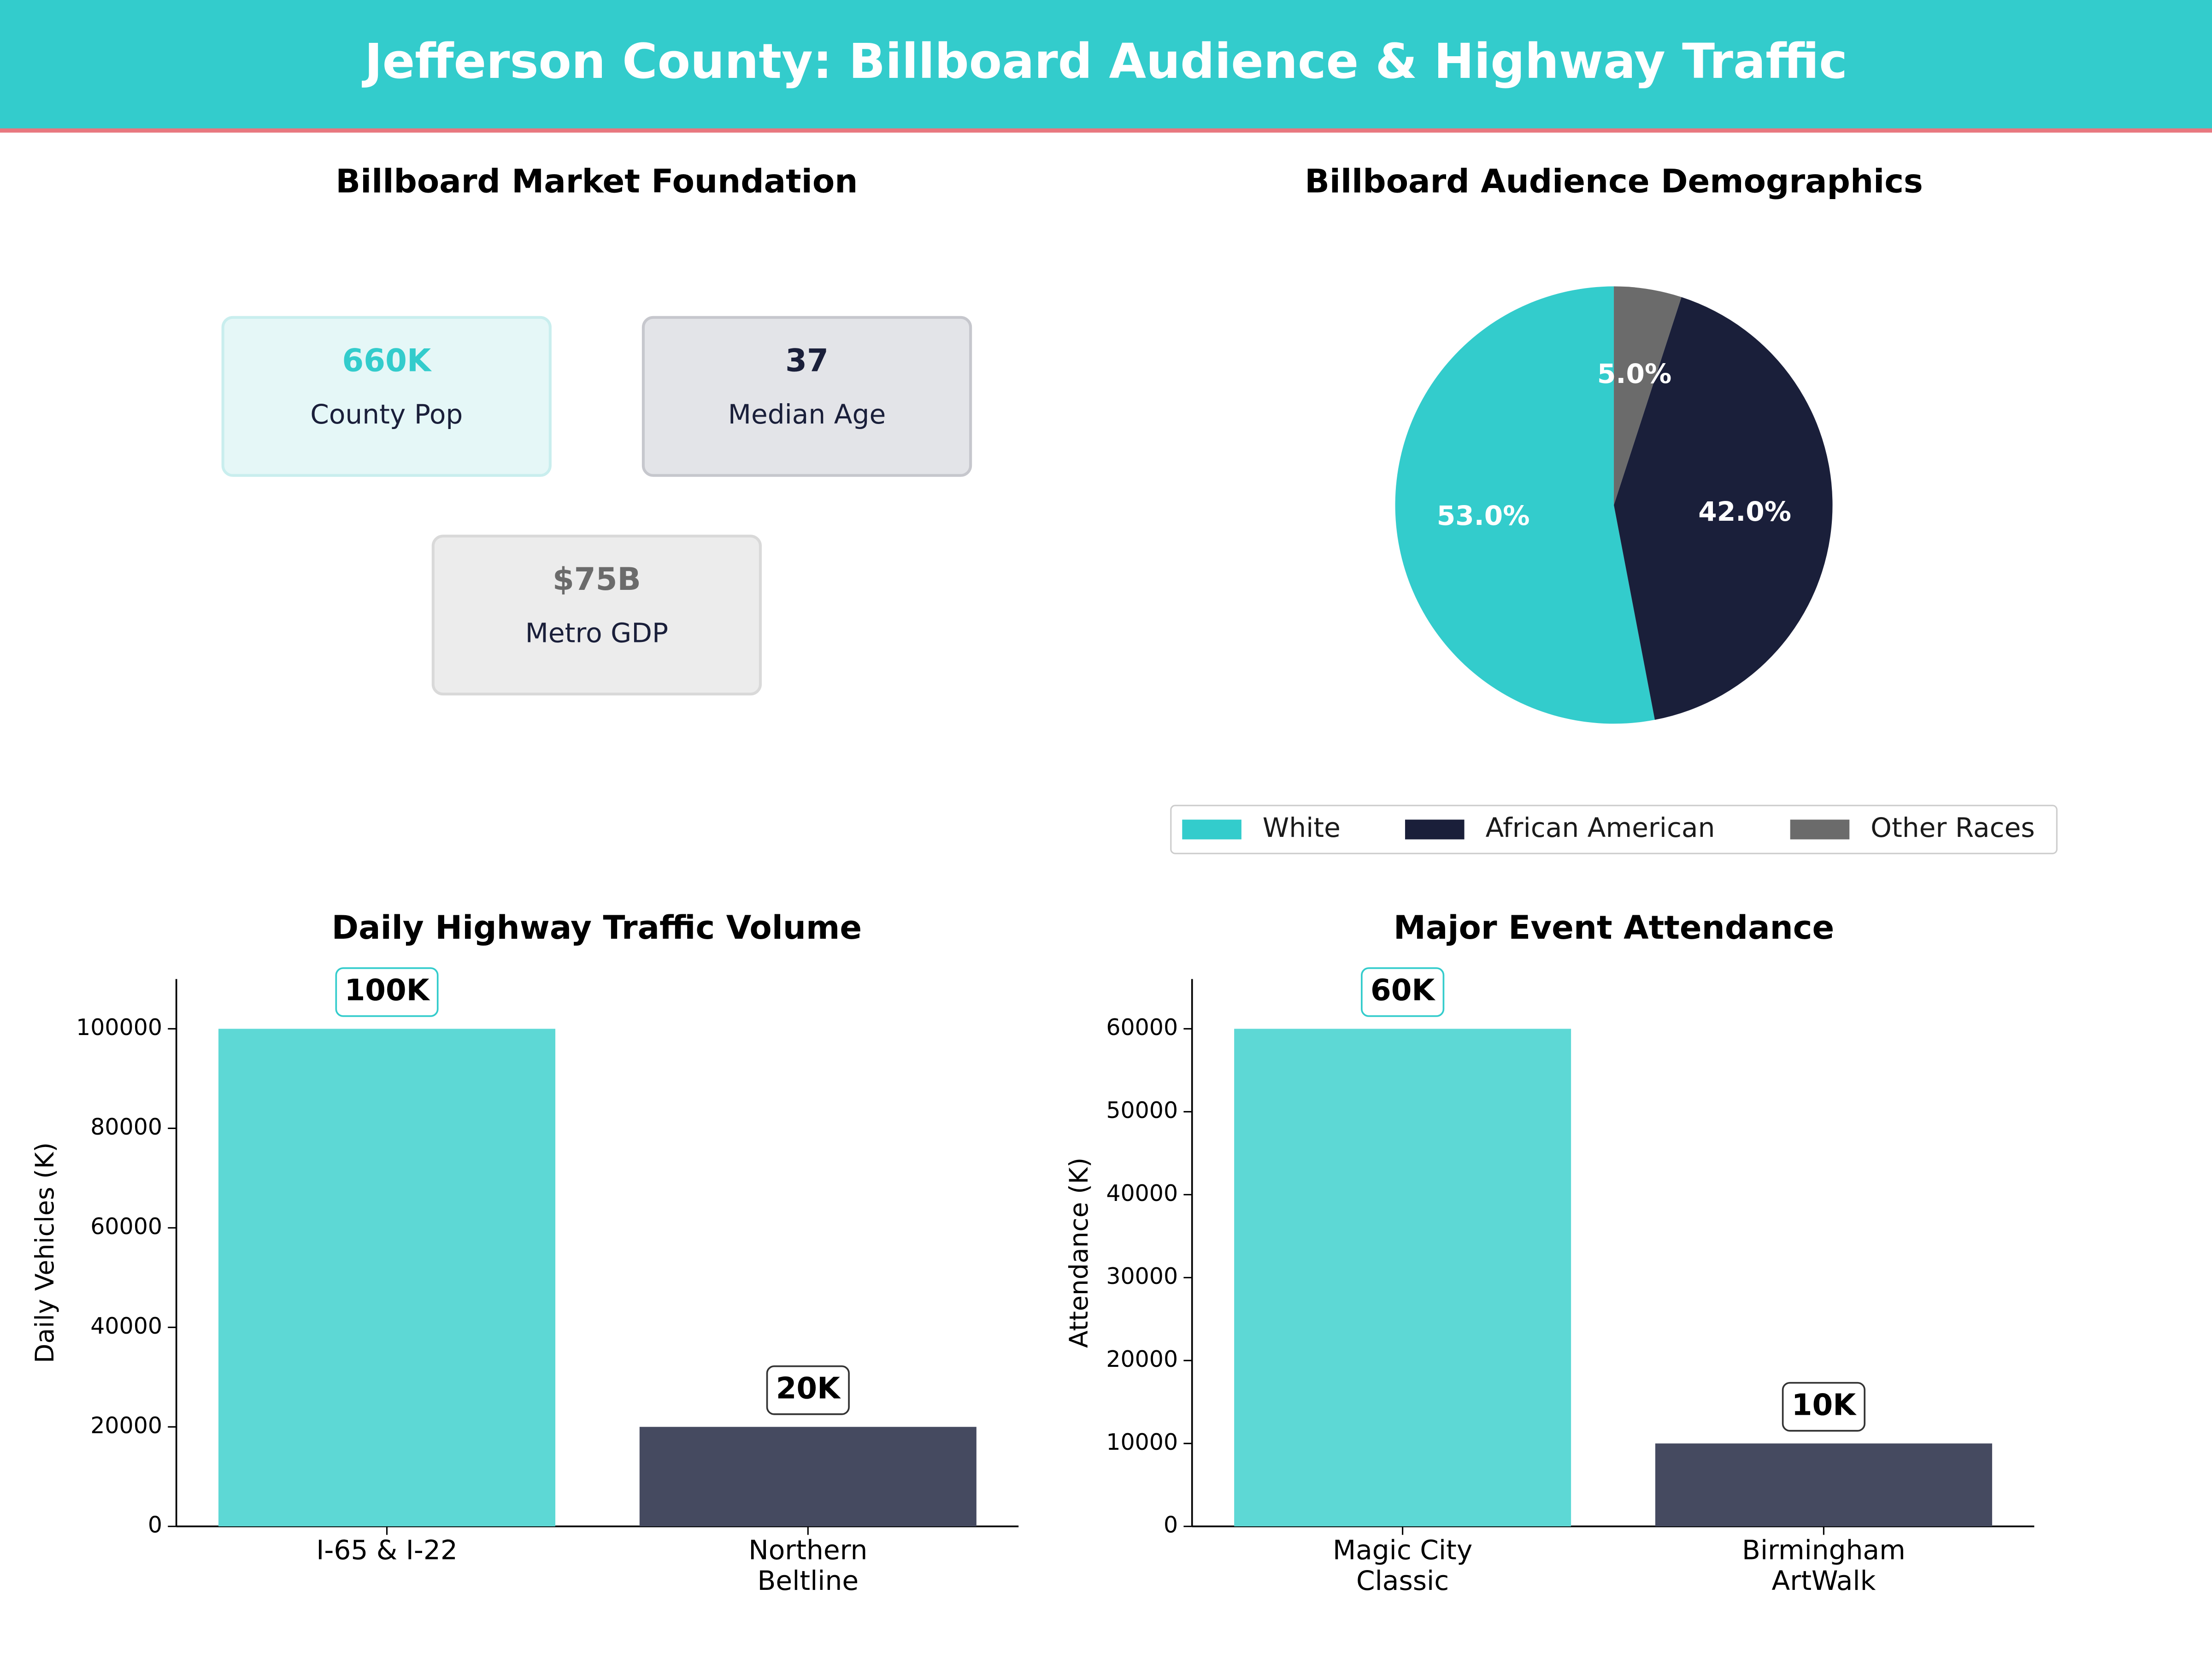 This screenshot has width=2212, height=1659. What do you see at coordinates (1106, 130) in the screenshot?
I see `header-rule` at bounding box center [1106, 130].